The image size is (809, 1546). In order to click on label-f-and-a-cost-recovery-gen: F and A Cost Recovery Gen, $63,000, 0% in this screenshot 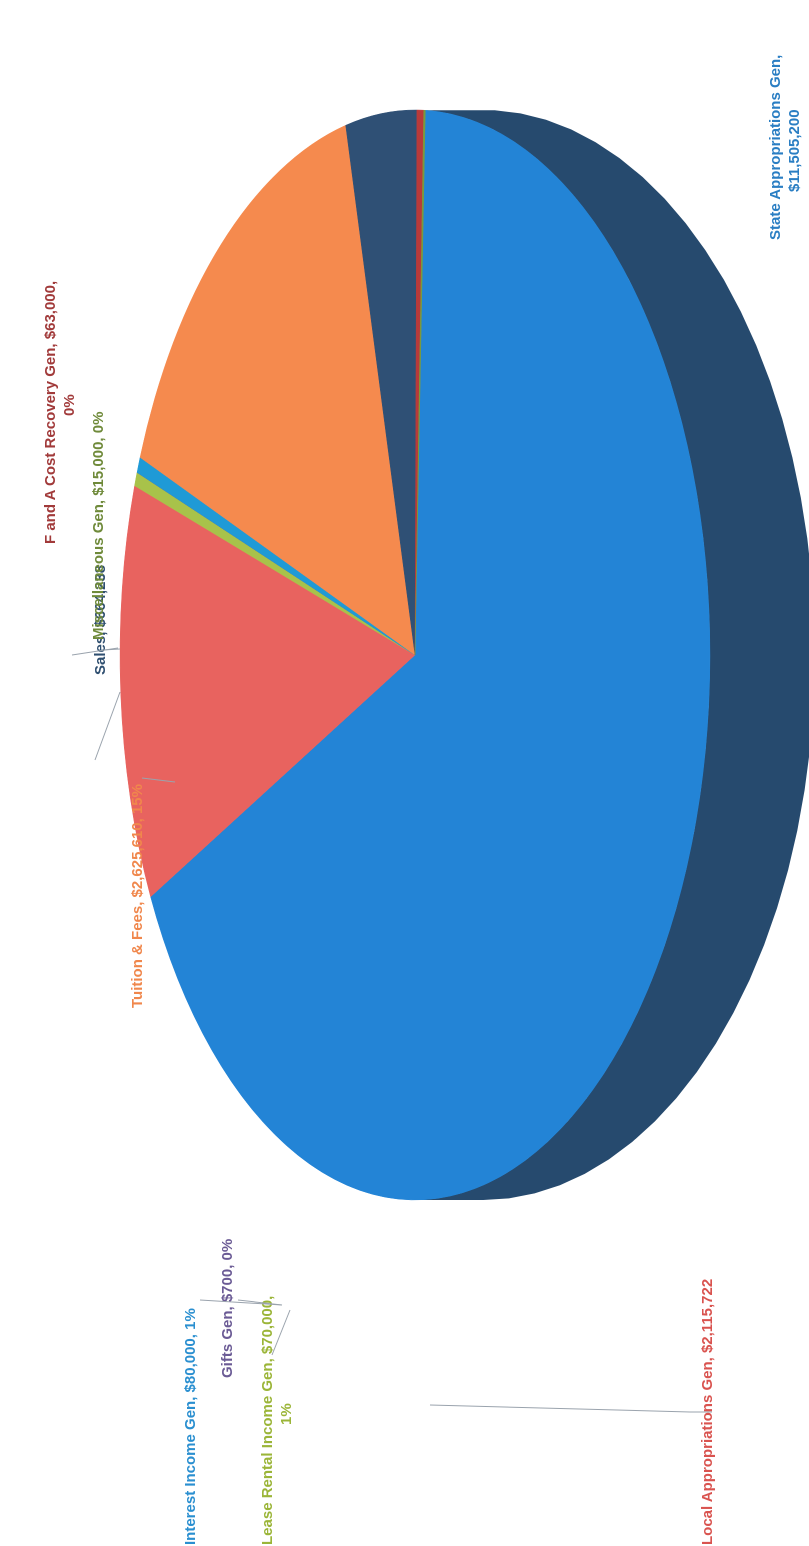, I will do `click(60, 412)`.